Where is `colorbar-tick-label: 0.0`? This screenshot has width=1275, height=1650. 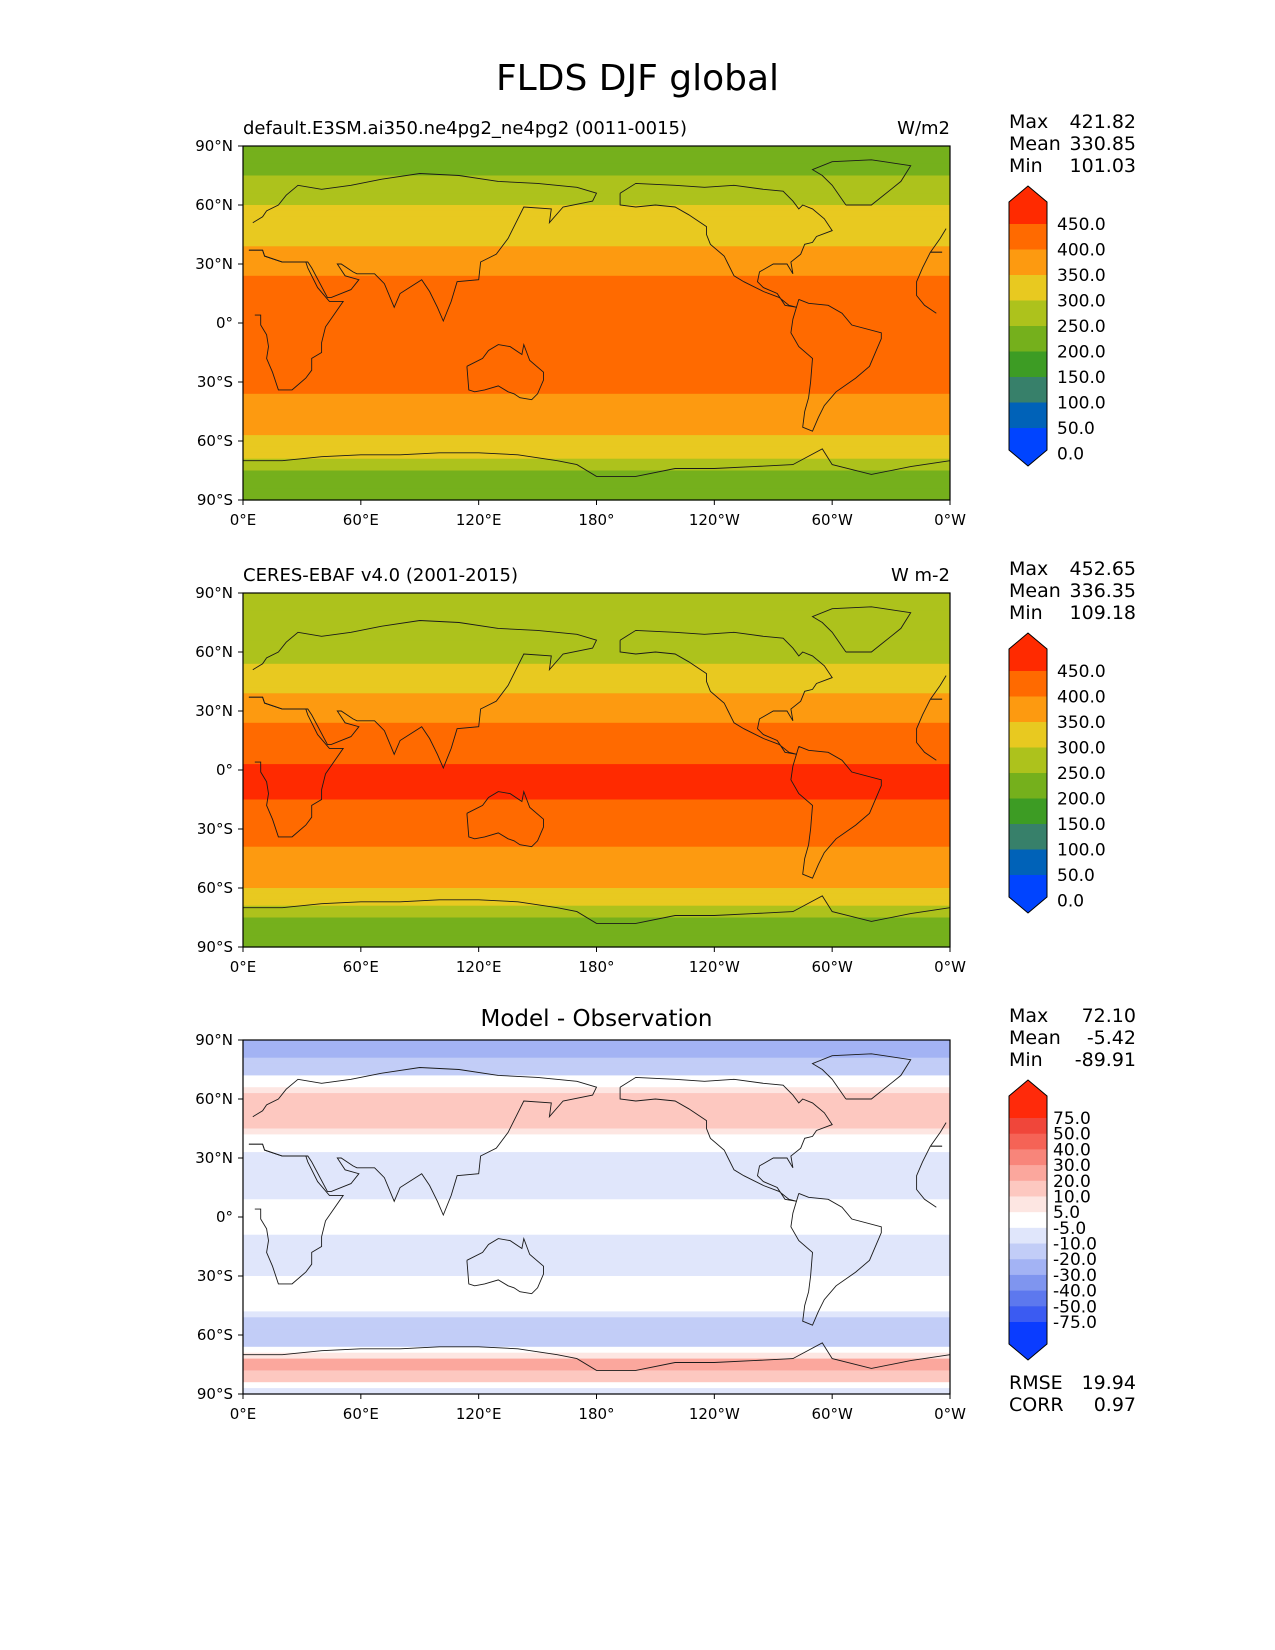
colorbar-tick-label: 0.0 is located at coordinates (1070, 455).